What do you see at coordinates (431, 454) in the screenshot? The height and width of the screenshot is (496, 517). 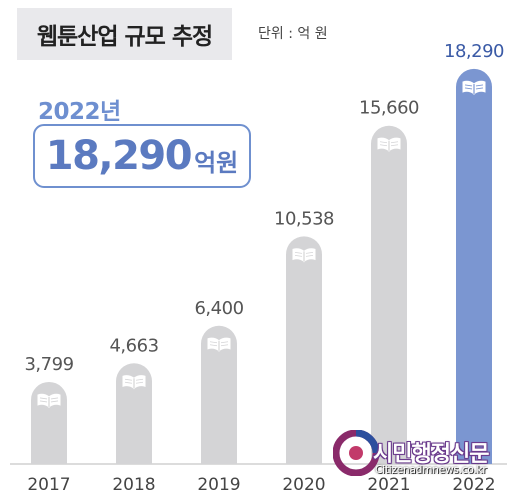 I see `watermark-name: 시민행정신문` at bounding box center [431, 454].